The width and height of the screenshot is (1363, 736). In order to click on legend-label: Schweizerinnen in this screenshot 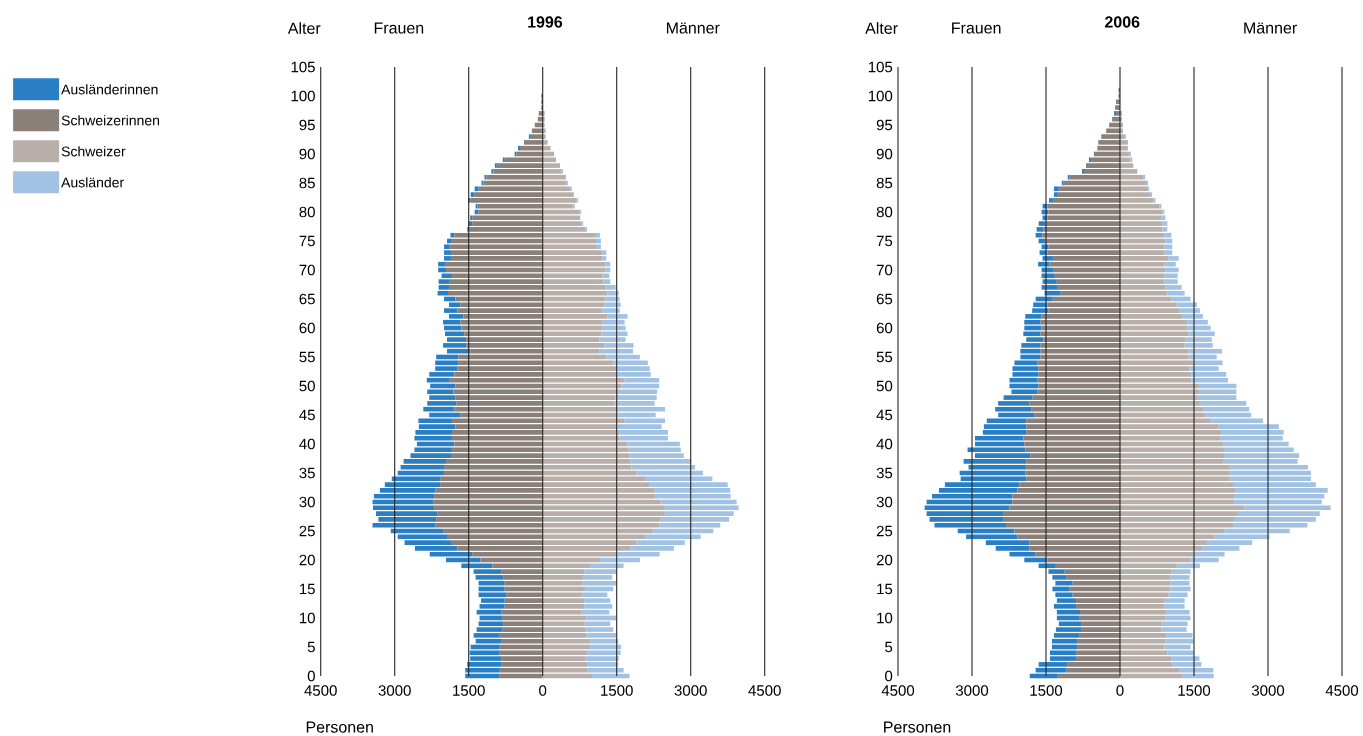, I will do `click(110, 120)`.